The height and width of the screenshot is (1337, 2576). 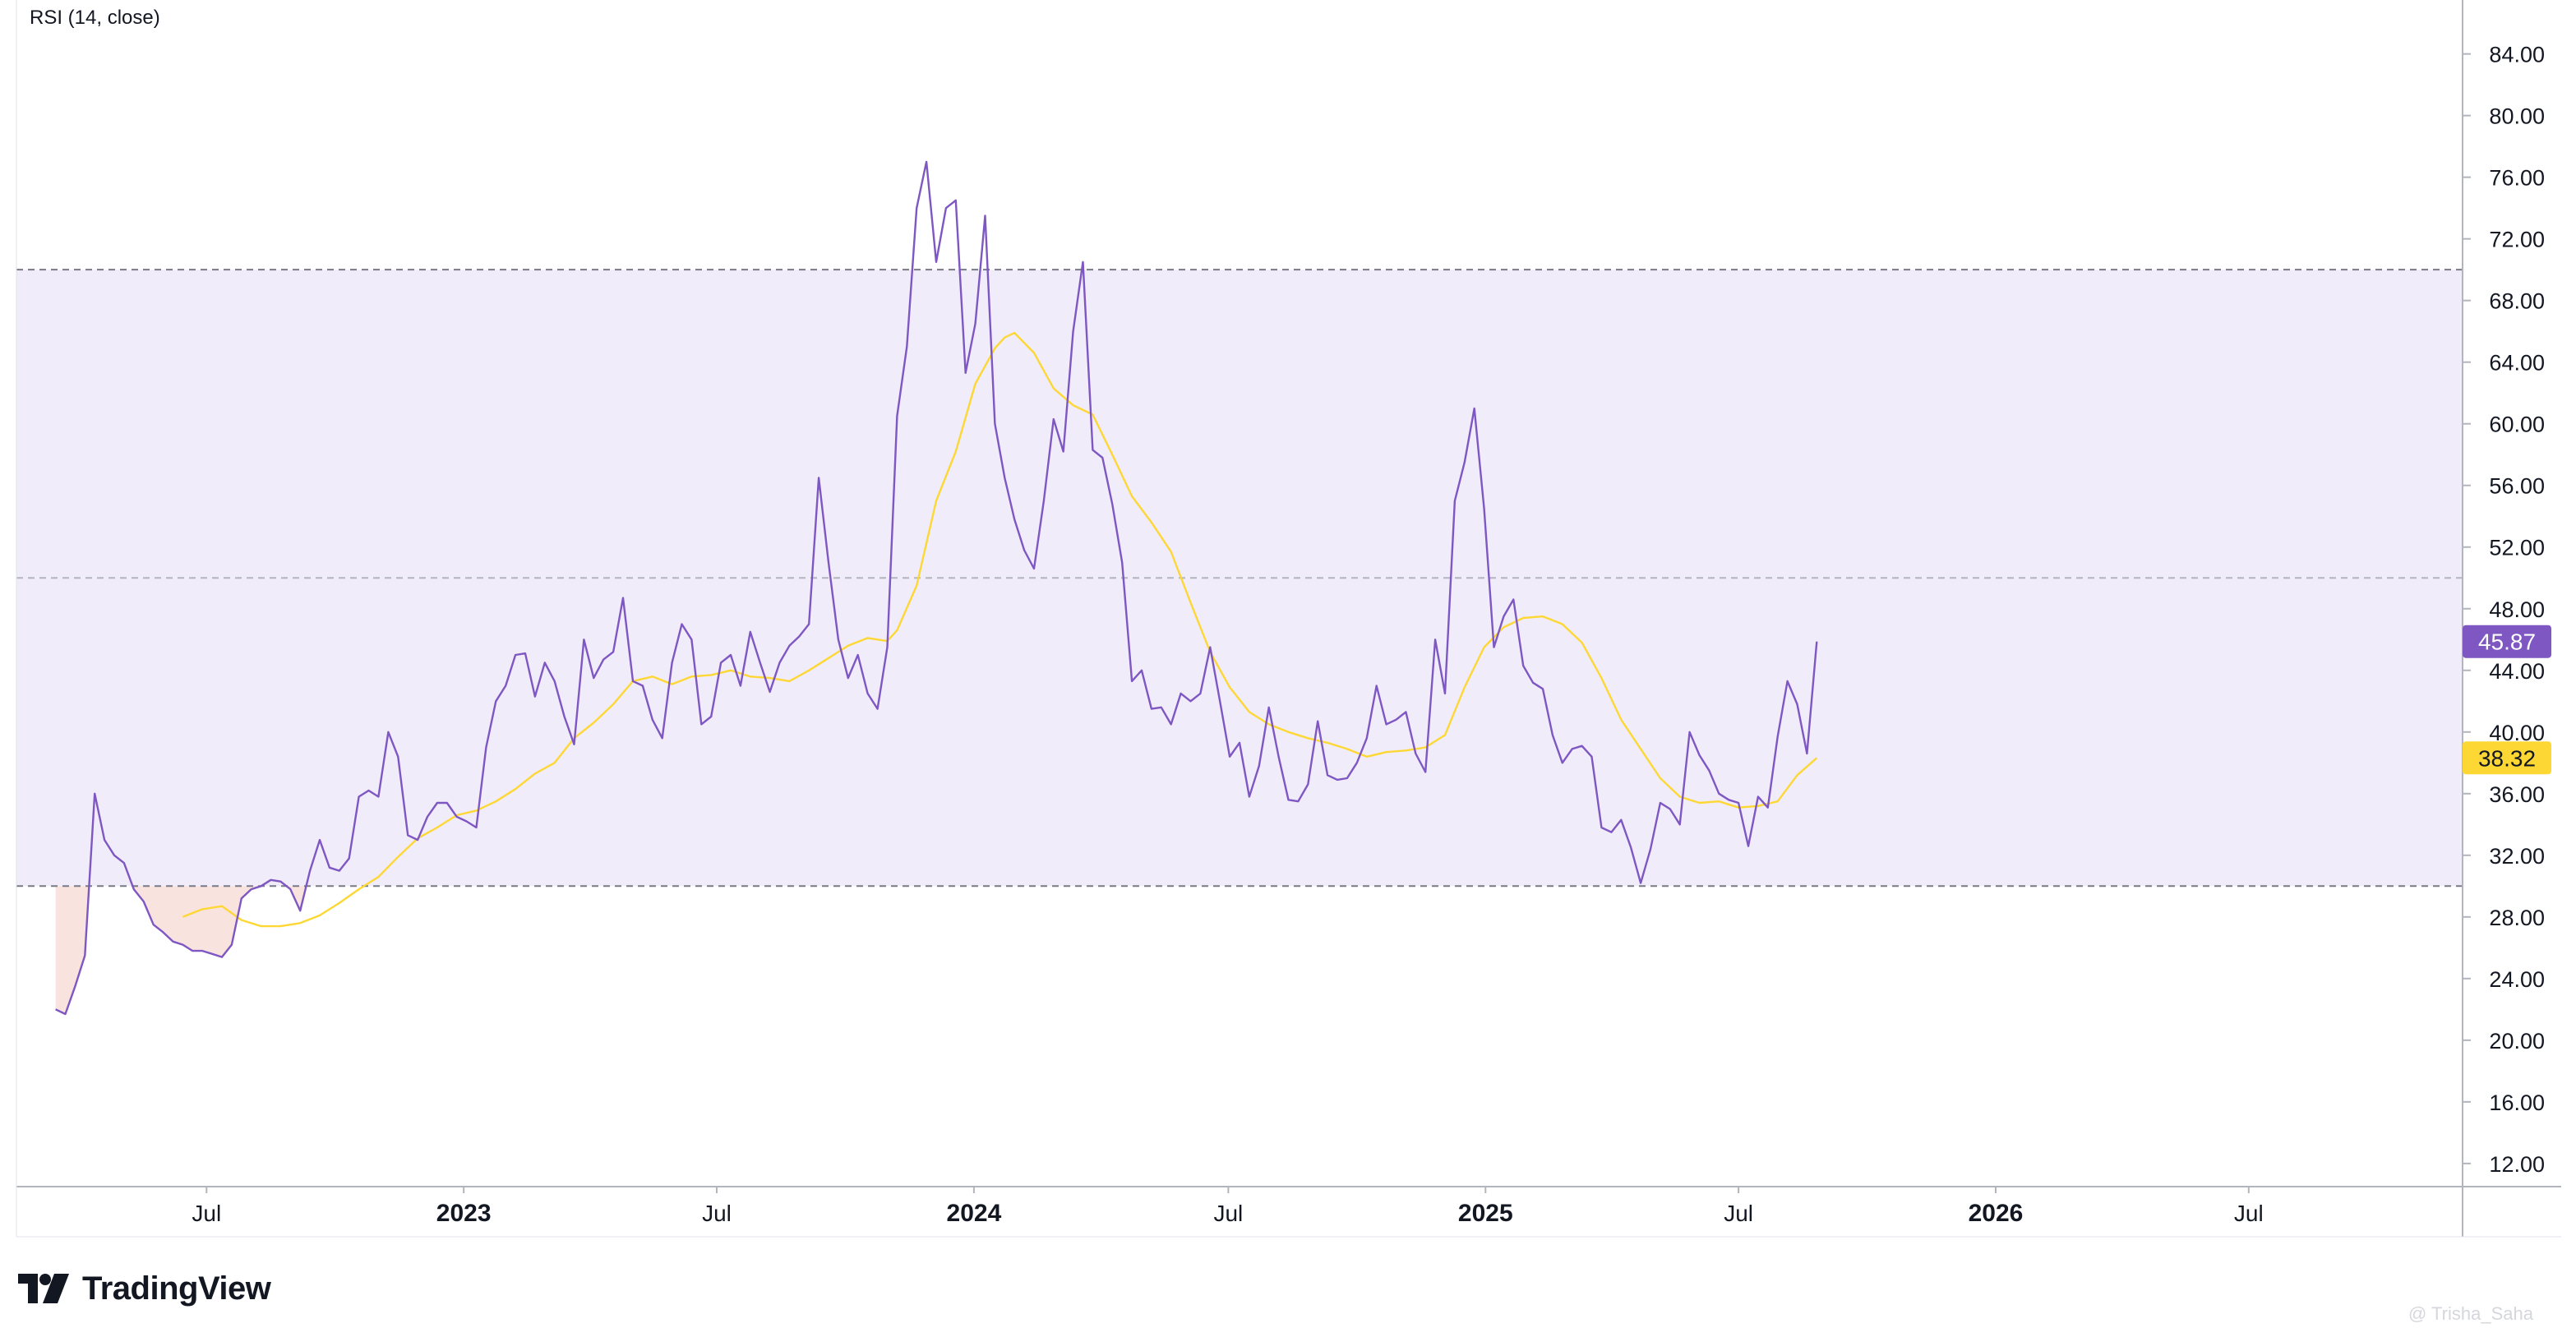 What do you see at coordinates (2517, 363) in the screenshot?
I see `y-tick-label-13: 64.00` at bounding box center [2517, 363].